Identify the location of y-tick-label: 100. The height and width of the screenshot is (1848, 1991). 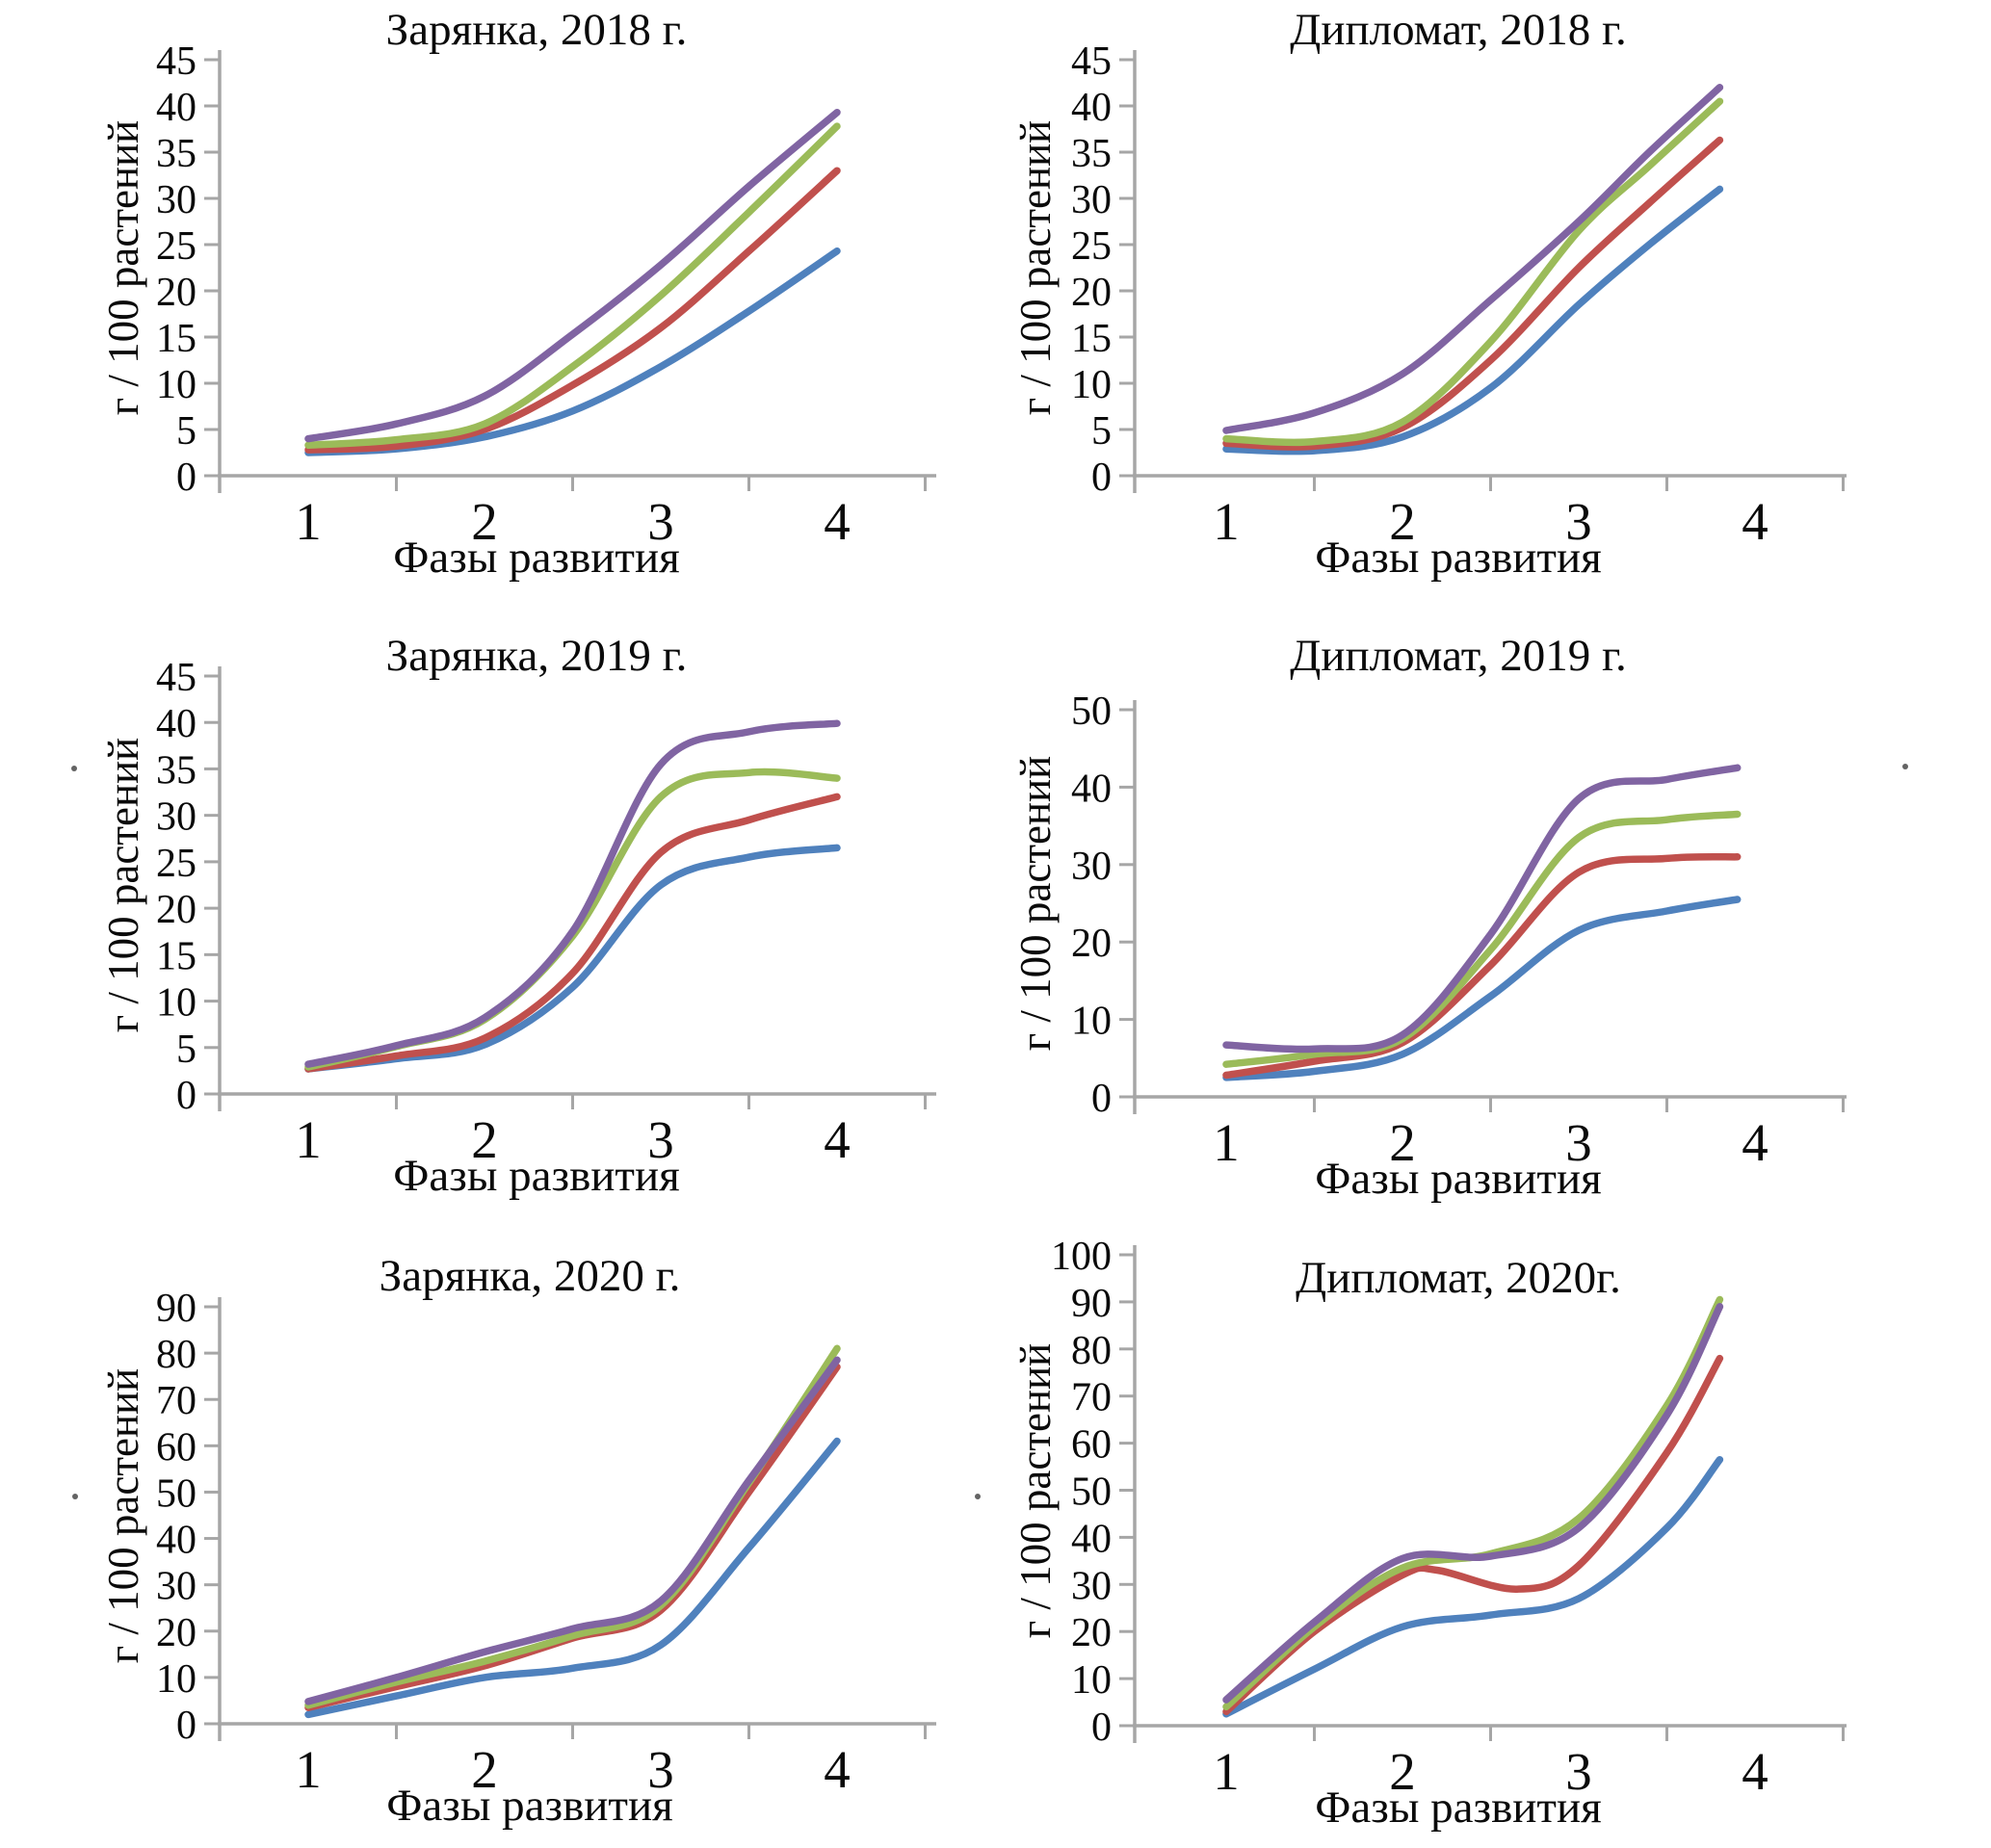
(1081, 1257).